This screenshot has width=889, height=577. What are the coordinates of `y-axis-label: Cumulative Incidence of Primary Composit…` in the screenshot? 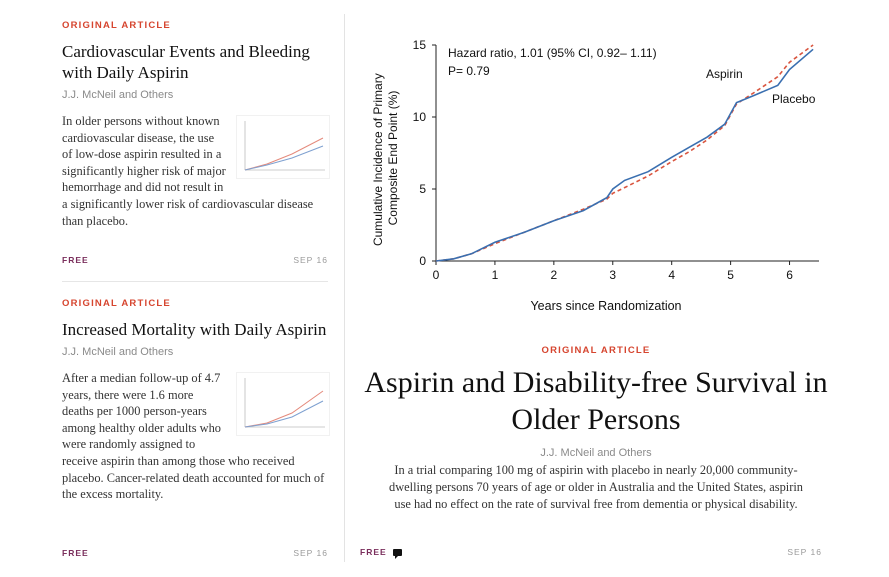 It's located at (385, 158).